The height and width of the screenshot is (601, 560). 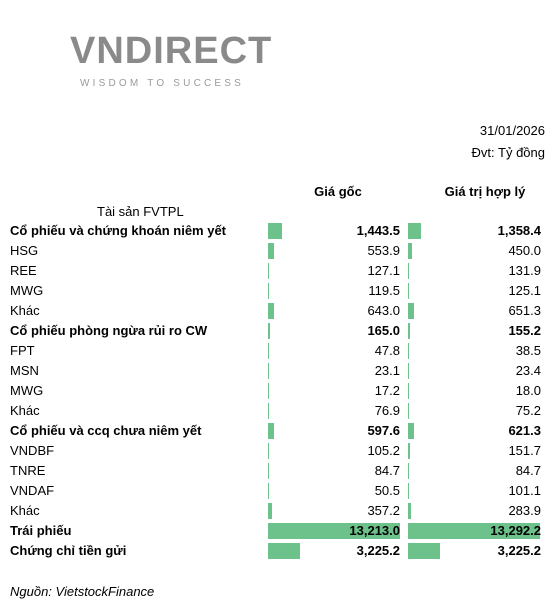 What do you see at coordinates (508, 152) in the screenshot?
I see `unit: Đvt: Tỷ đồng` at bounding box center [508, 152].